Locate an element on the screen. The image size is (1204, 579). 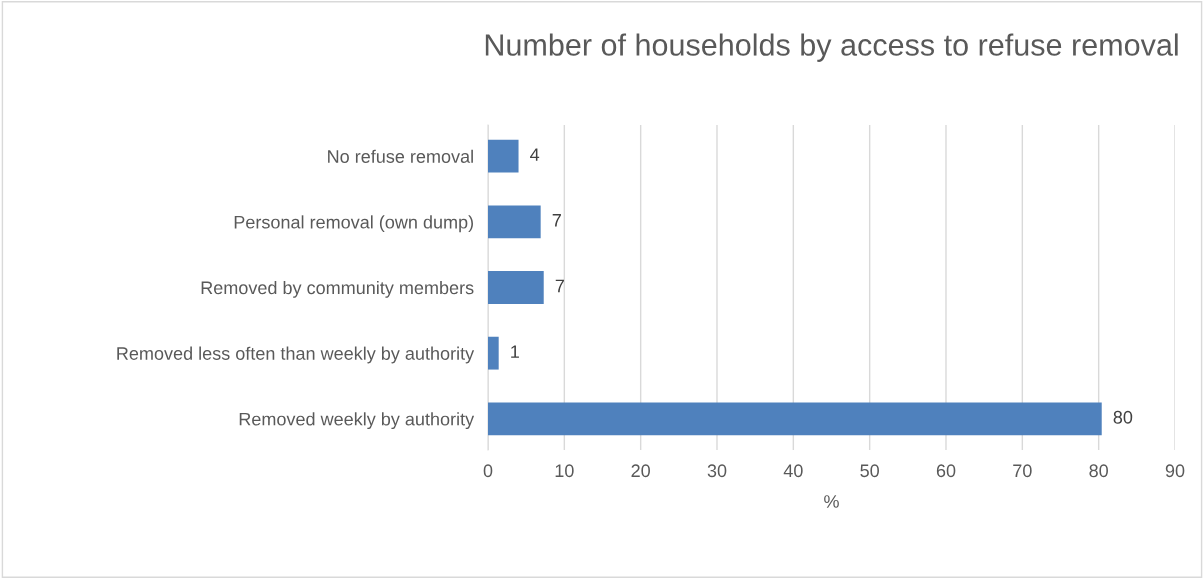
x-tick-label: 70 is located at coordinates (1022, 471).